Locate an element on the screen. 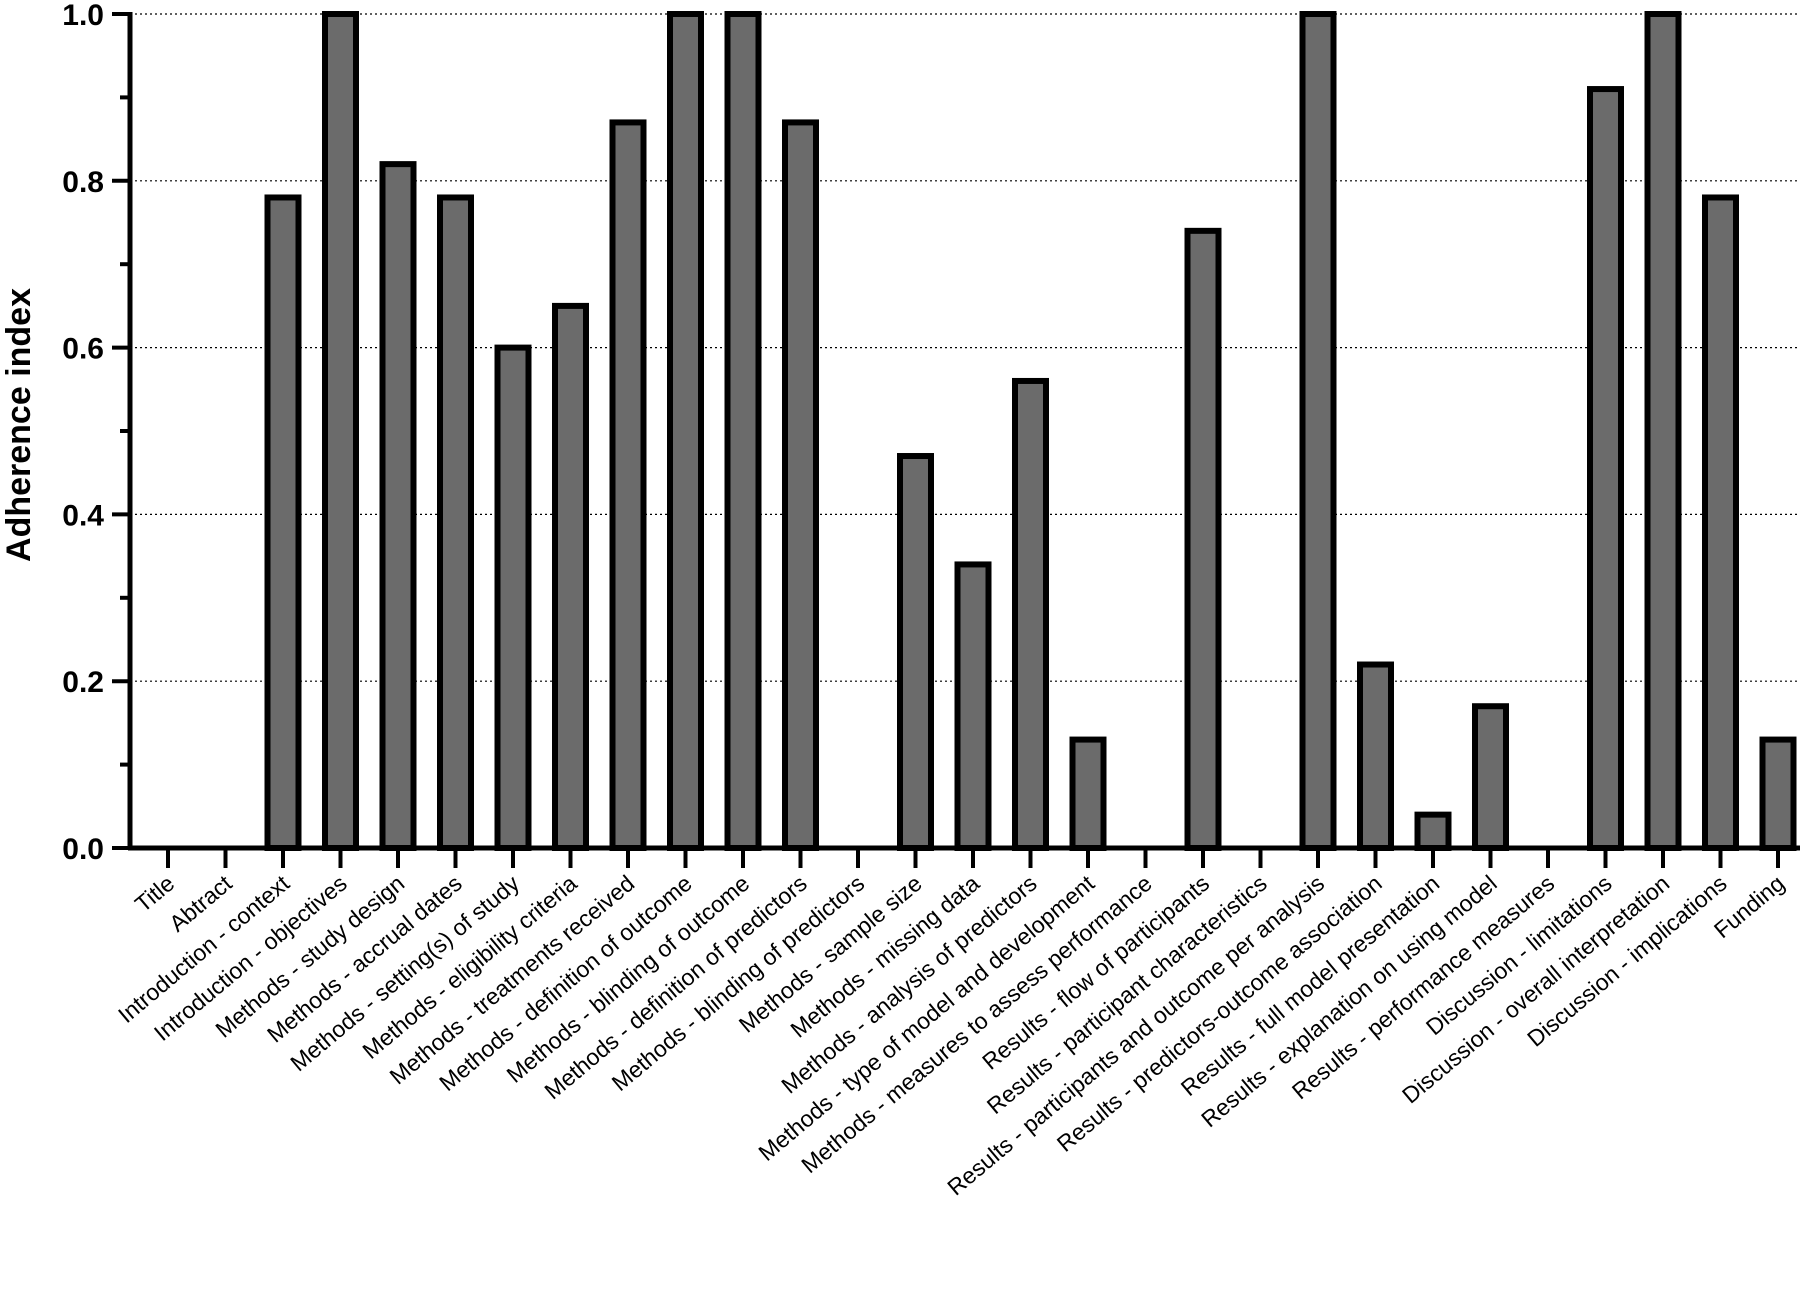  y-tick-label: 0.2 is located at coordinates (83, 682).